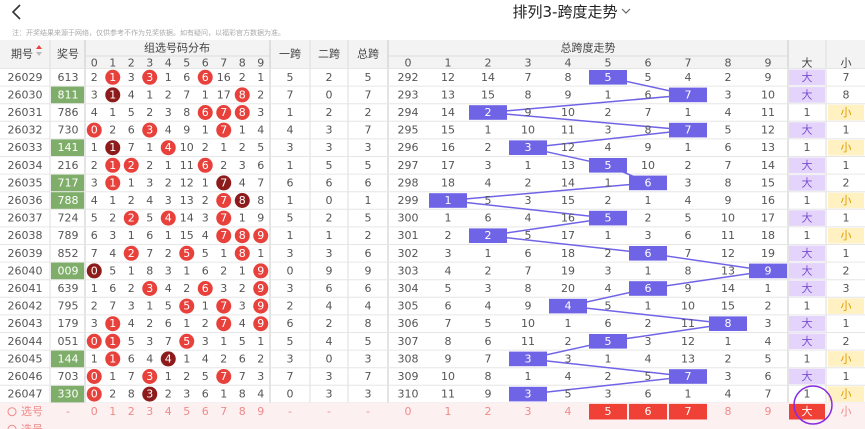 The height and width of the screenshot is (429, 865). What do you see at coordinates (408, 94) in the screenshot?
I see `trend-omission: 293` at bounding box center [408, 94].